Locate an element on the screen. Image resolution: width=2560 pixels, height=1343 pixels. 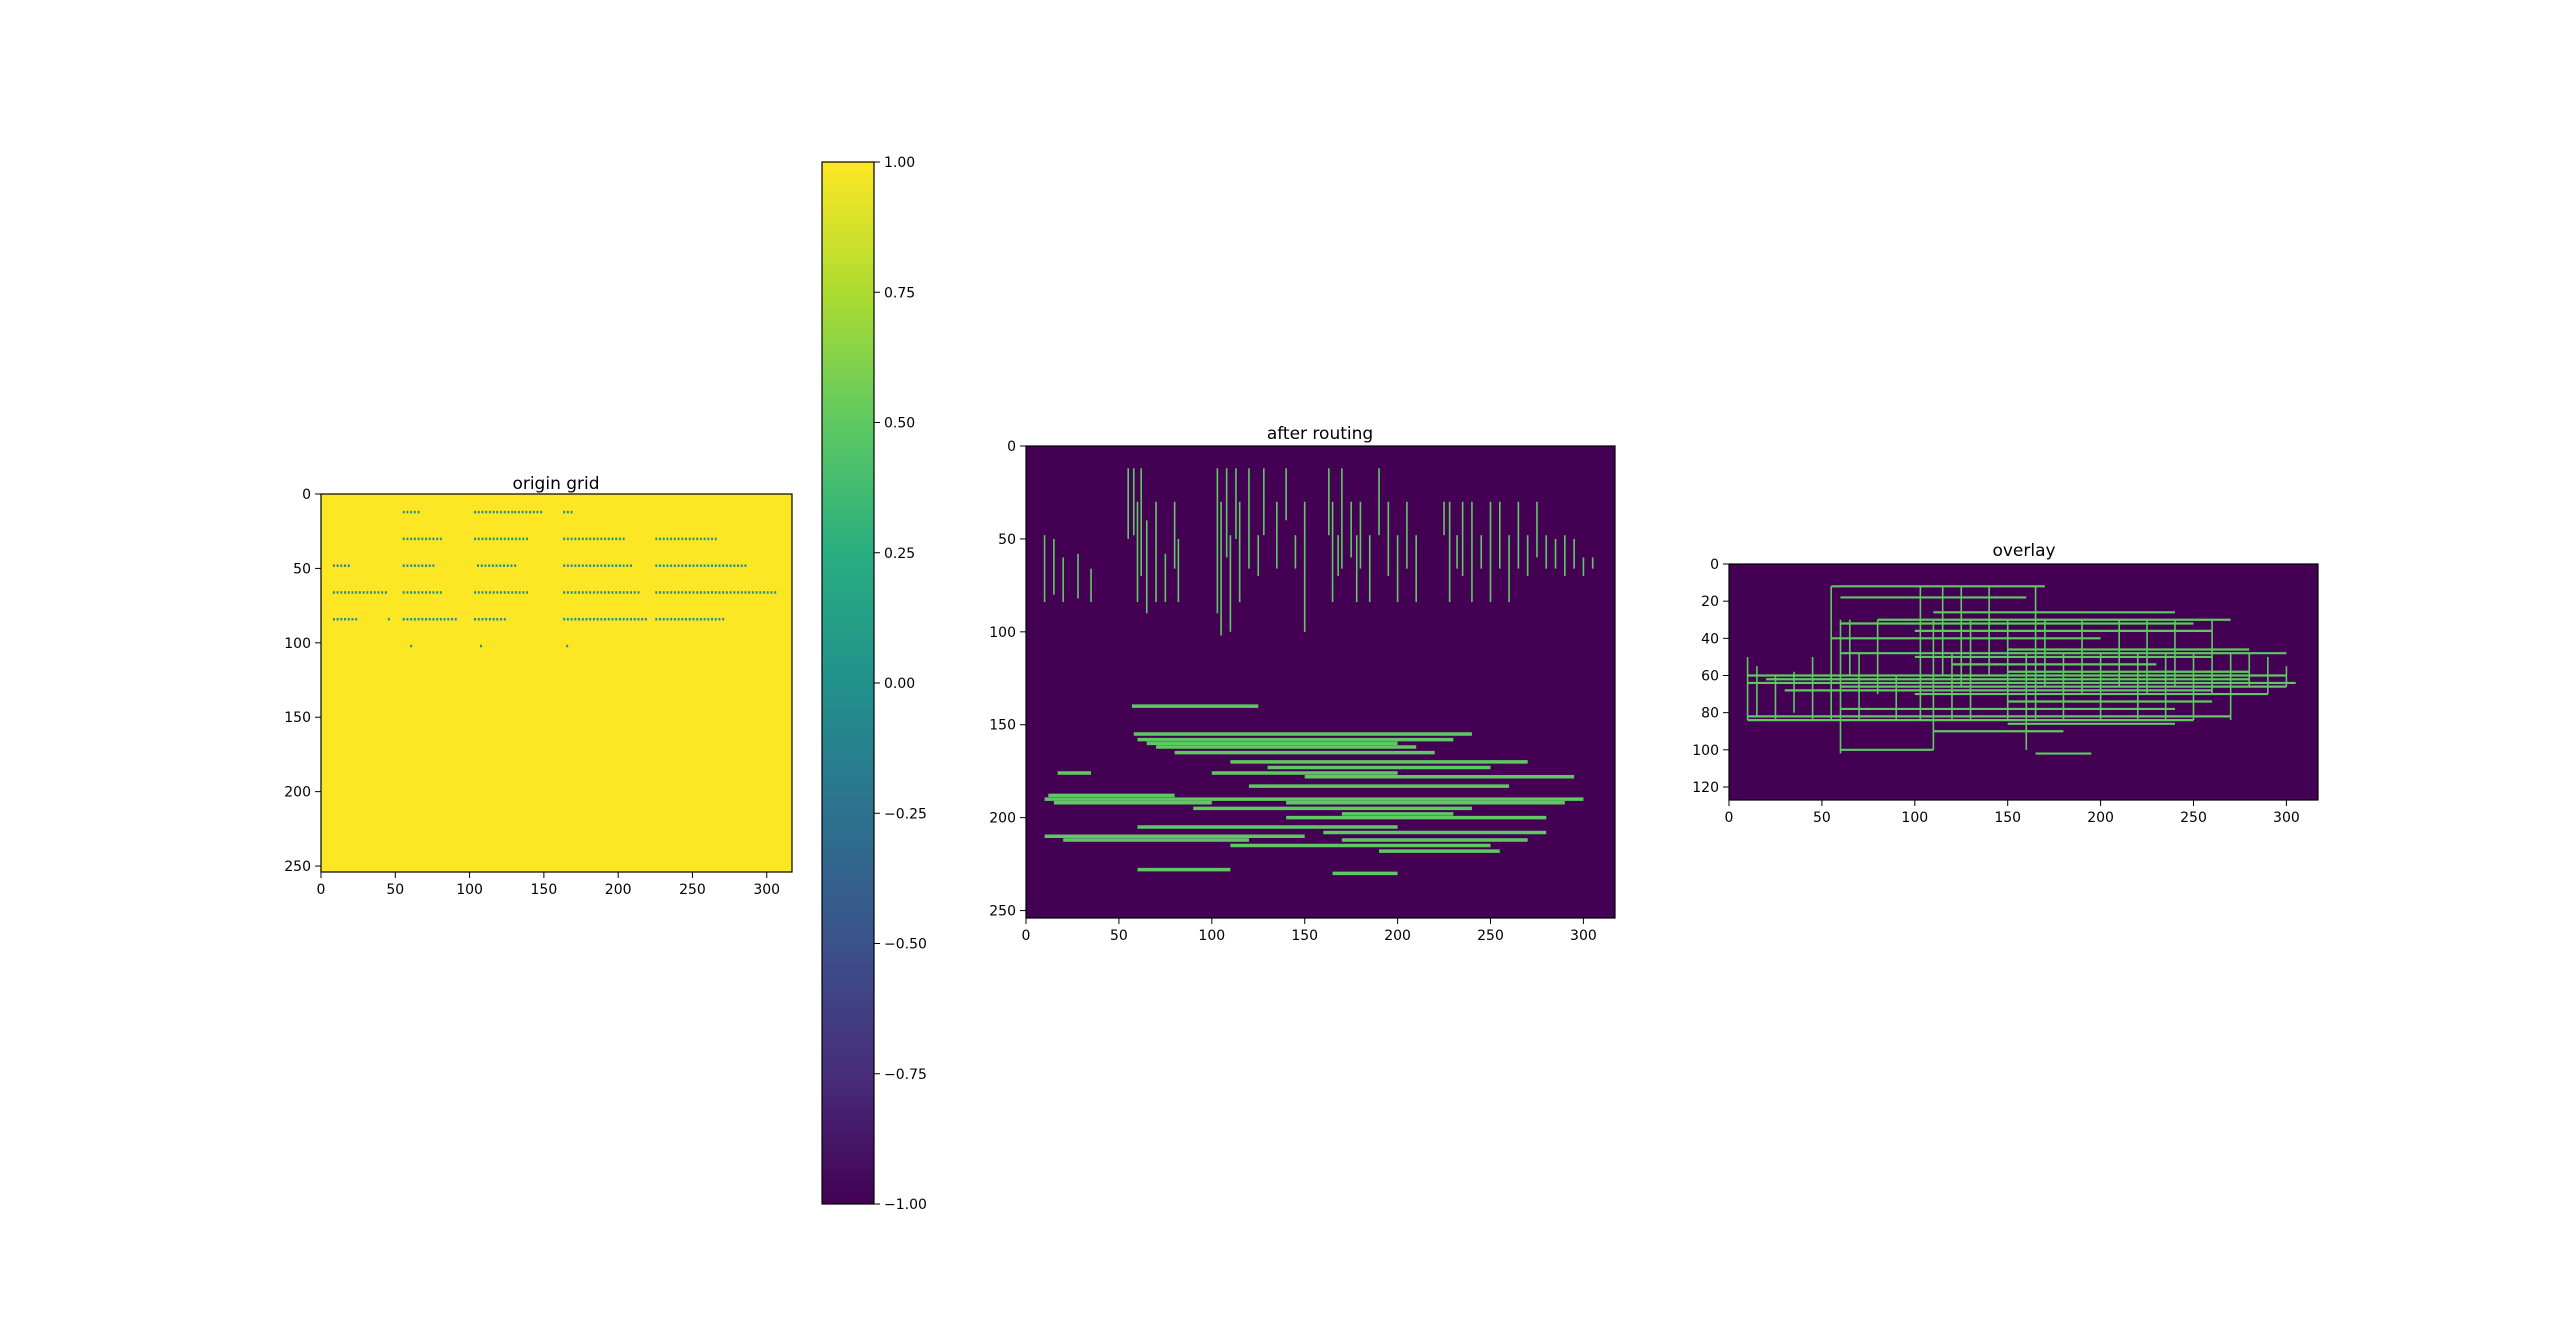
after-routing-title: after routing is located at coordinates (1320, 434).